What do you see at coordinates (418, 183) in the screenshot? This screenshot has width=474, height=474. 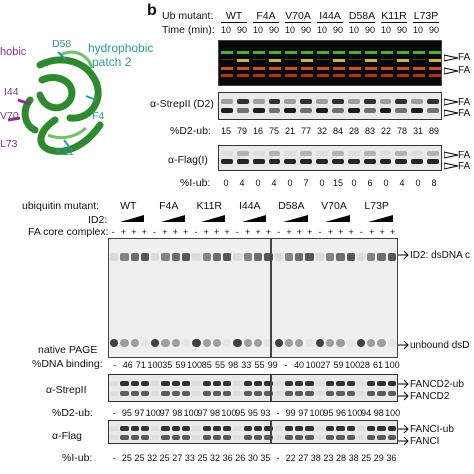 I see `b-i-ub-value: 0` at bounding box center [418, 183].